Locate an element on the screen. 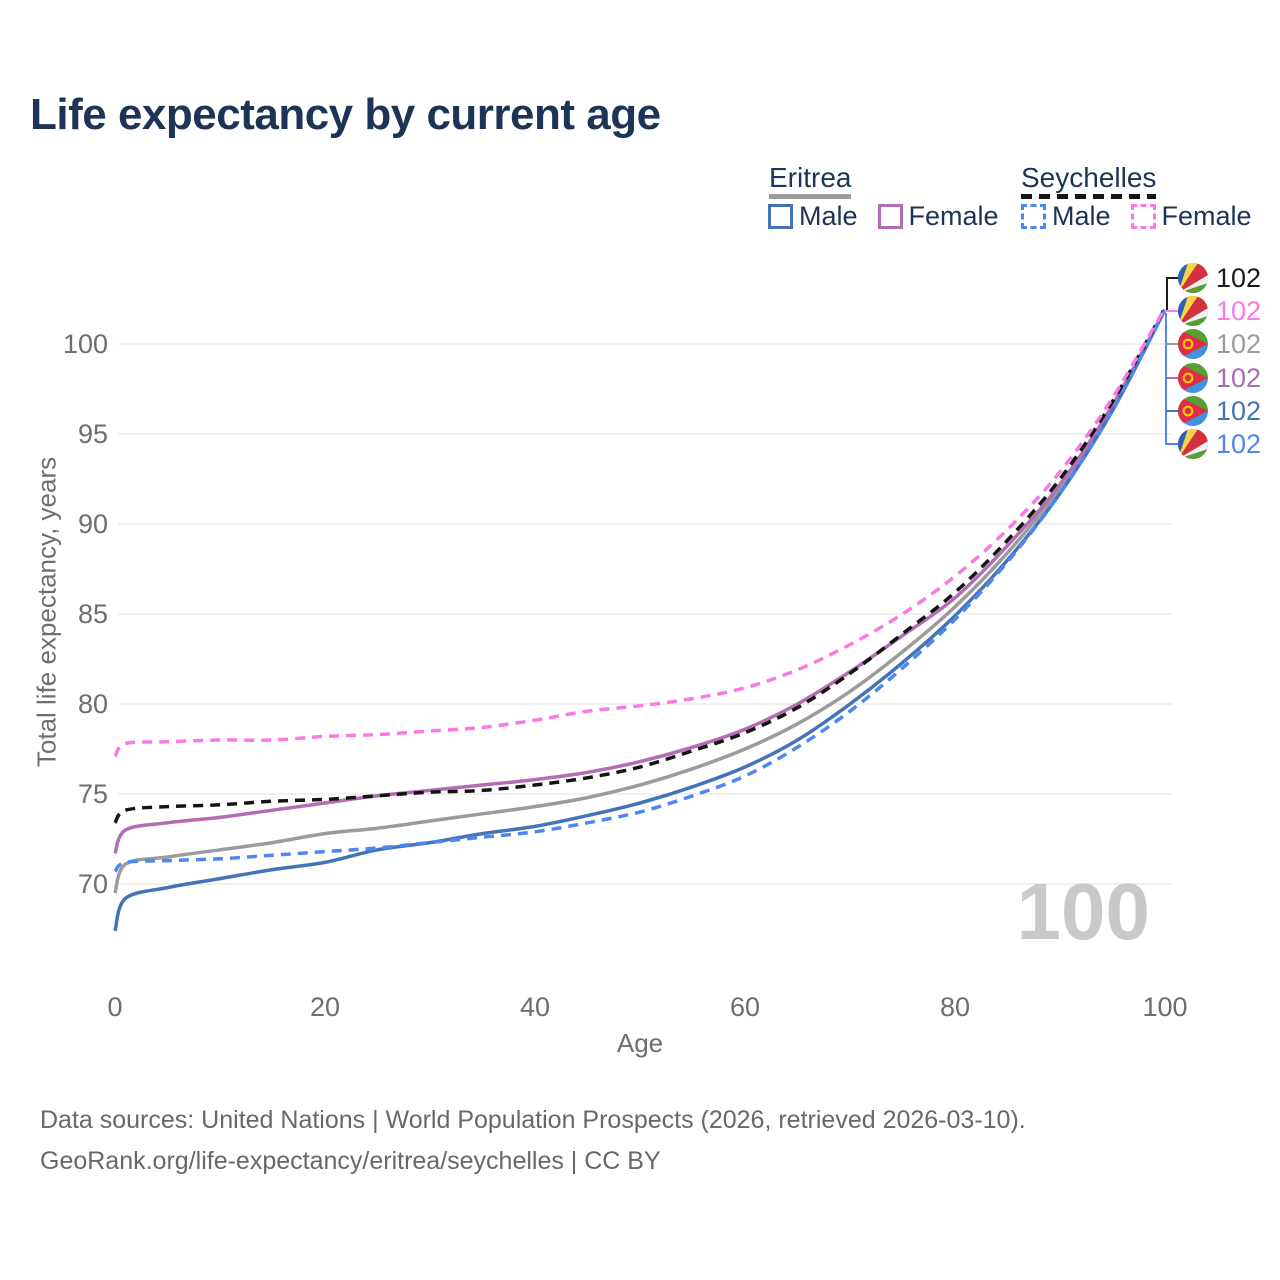 This screenshot has height=1280, width=1280. y-tick-80: 80 is located at coordinates (93, 704).